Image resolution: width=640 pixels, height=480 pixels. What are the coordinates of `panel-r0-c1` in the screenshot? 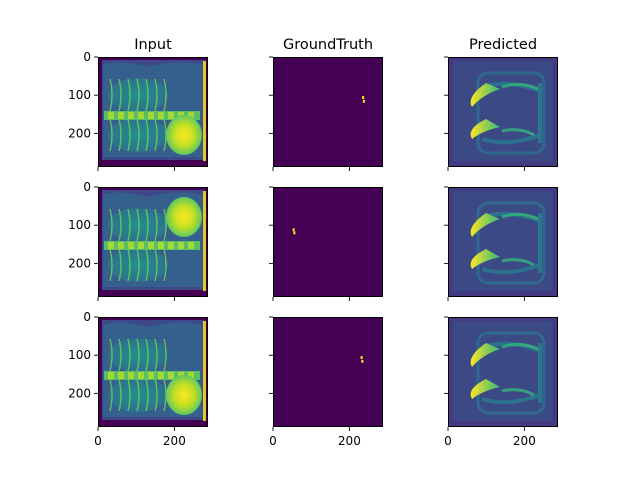 It's located at (326, 113).